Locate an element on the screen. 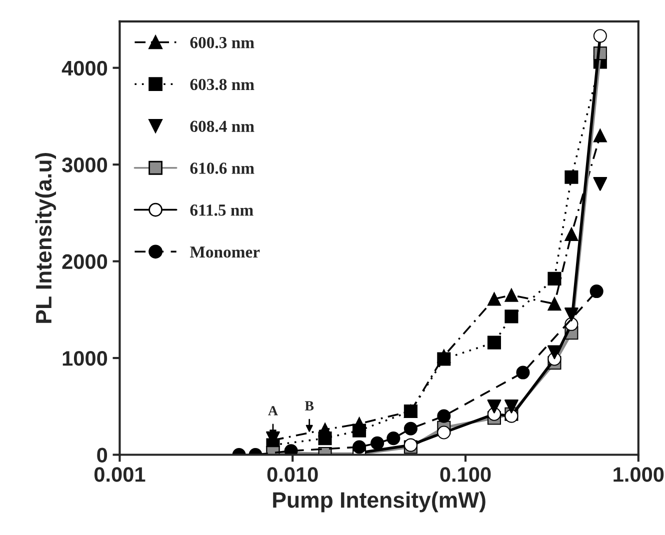 Image resolution: width=665 pixels, height=535 pixels. y-tick-label: 3000 is located at coordinates (85, 165).